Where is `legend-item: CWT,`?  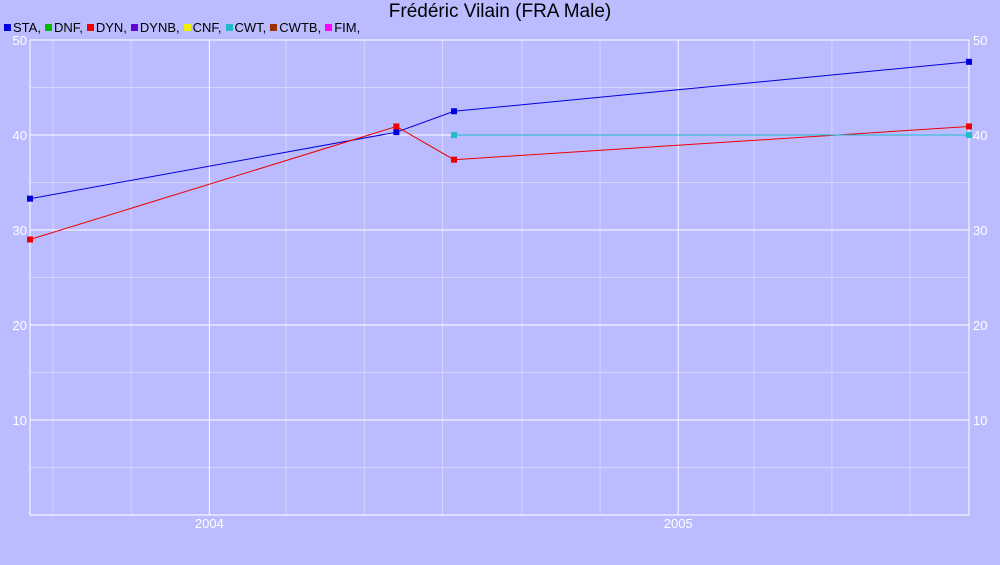
legend-item: CWT, is located at coordinates (246, 27).